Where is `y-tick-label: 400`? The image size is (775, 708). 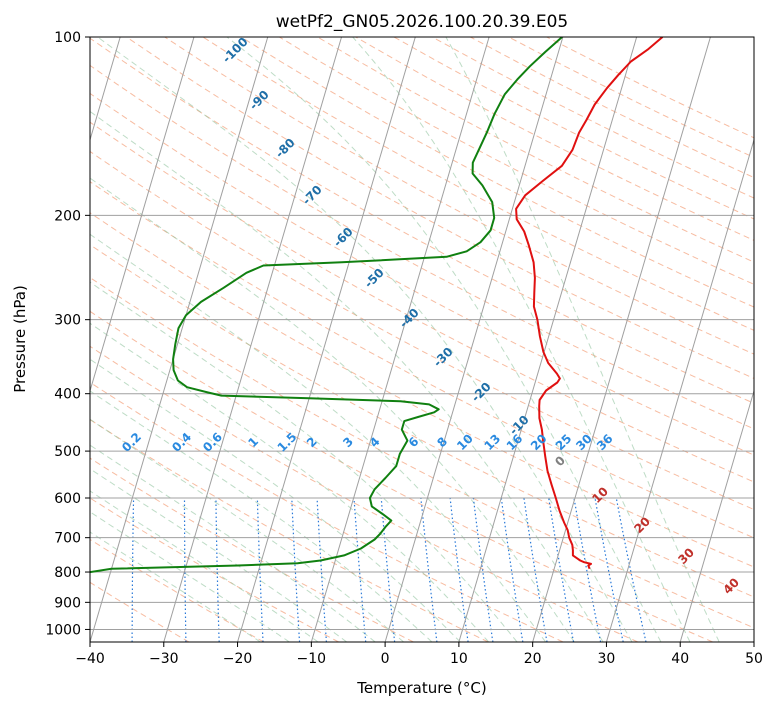
y-tick-label: 400 is located at coordinates (67, 395).